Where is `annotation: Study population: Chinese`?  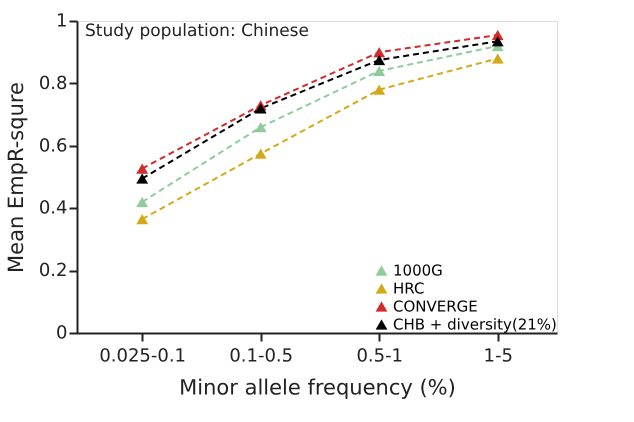 annotation: Study population: Chinese is located at coordinates (197, 31).